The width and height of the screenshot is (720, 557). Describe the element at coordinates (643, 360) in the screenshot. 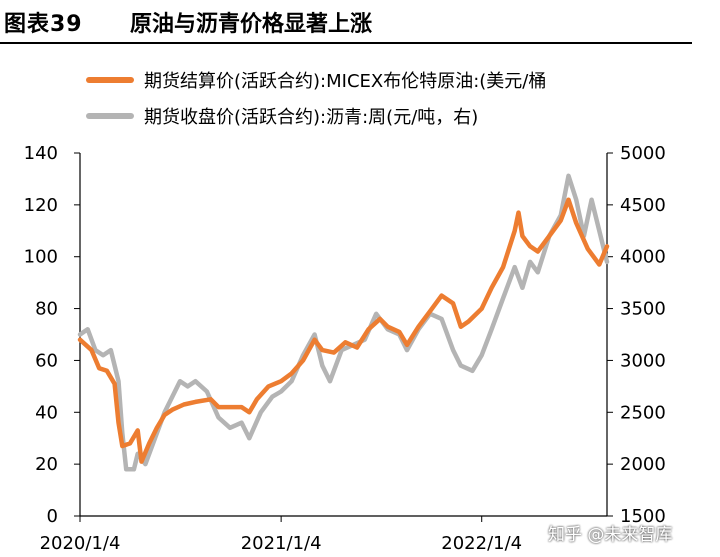

I see `y-right-tick-label: 3000` at that location.